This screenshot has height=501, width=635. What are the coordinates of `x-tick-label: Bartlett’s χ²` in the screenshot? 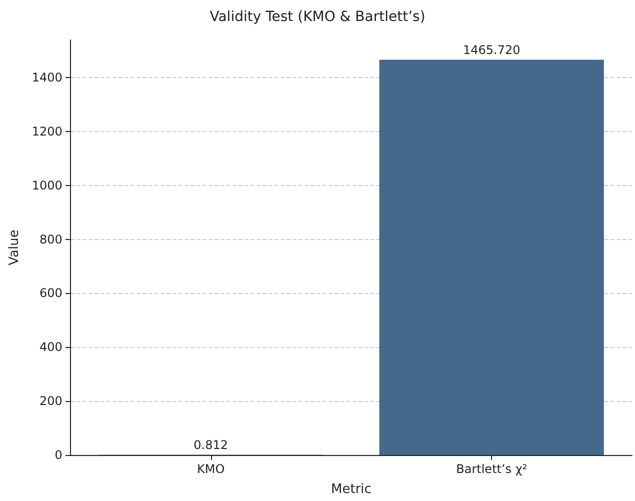 It's located at (492, 469).